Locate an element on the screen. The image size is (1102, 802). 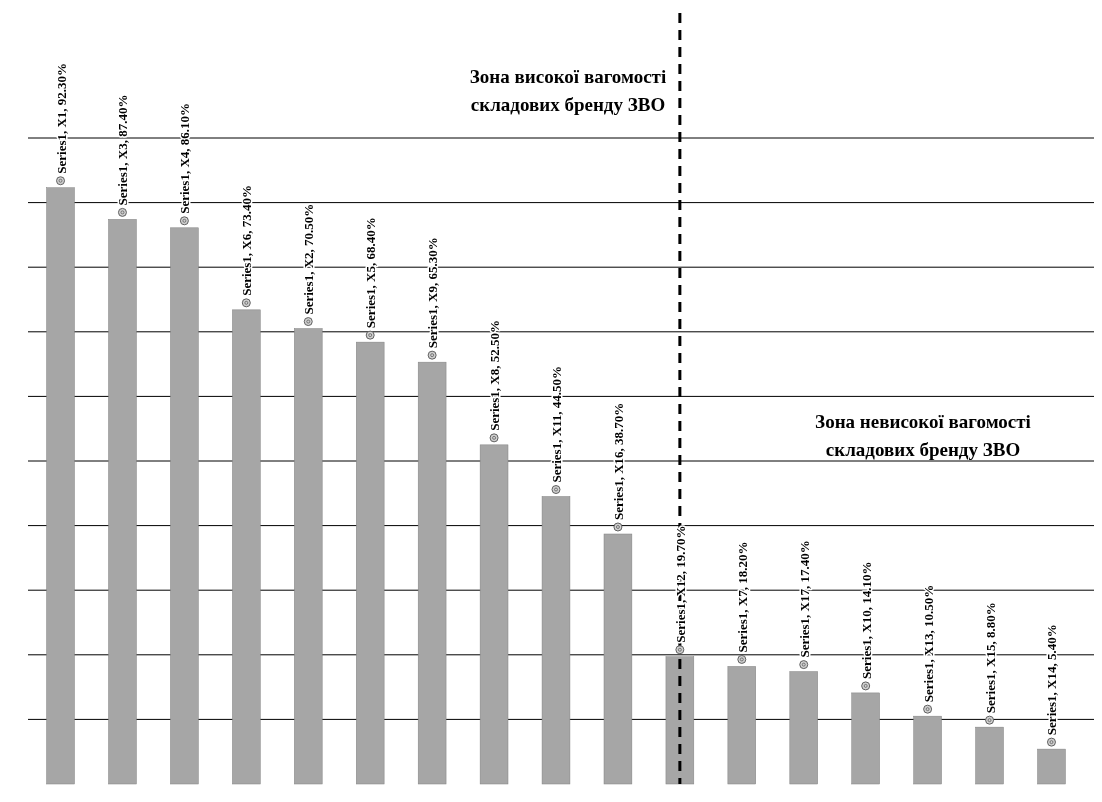
data-label: Series1, X10, 14.10% is located at coordinates (866, 620).